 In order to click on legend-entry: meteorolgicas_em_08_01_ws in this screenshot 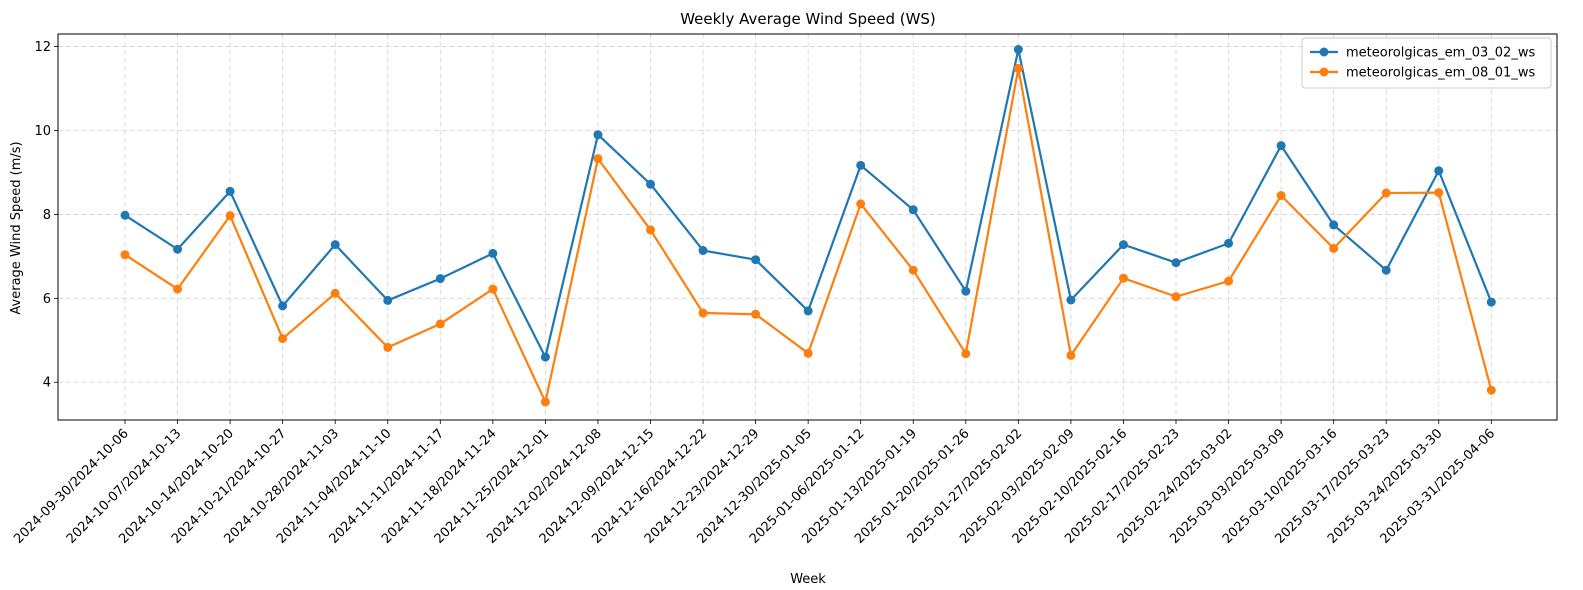, I will do `click(1440, 73)`.